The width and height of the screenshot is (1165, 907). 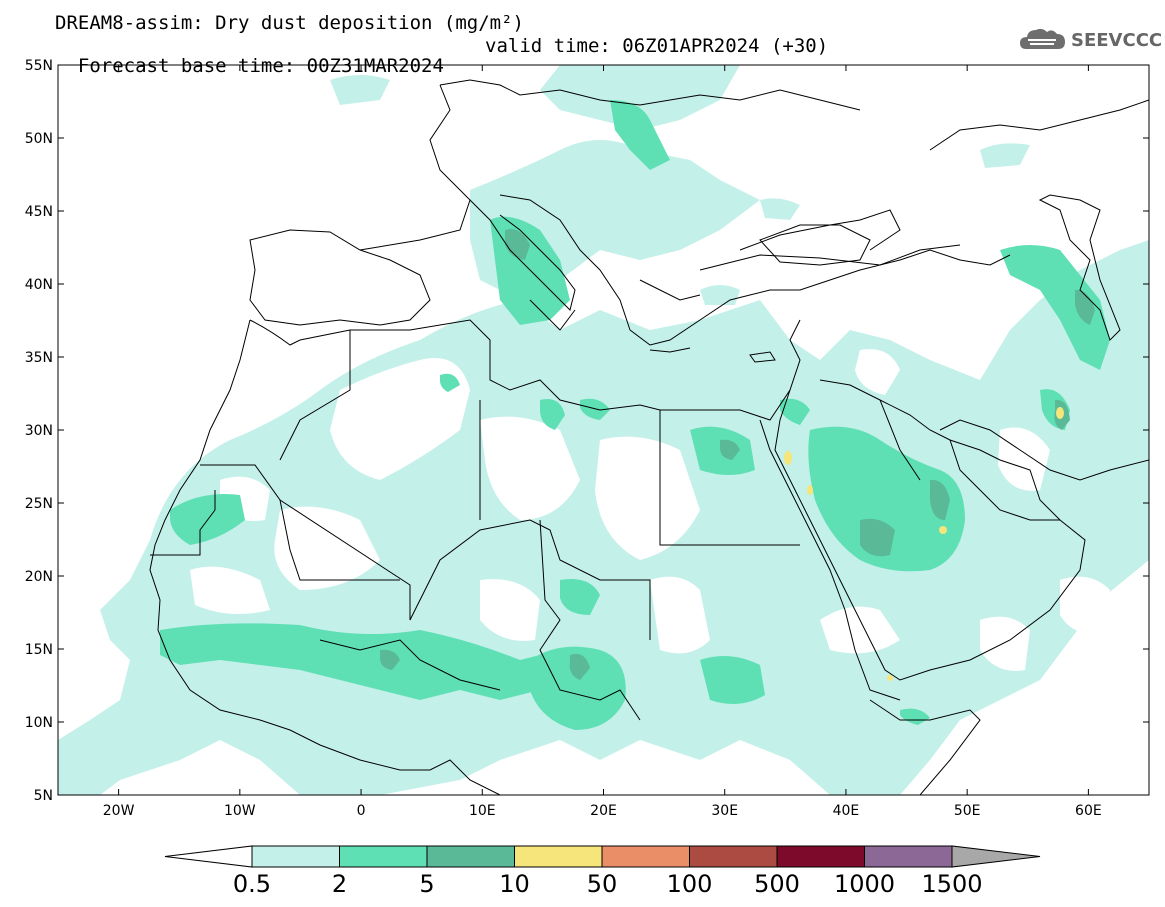 What do you see at coordinates (777, 884) in the screenshot?
I see `colorbar-label: 500` at bounding box center [777, 884].